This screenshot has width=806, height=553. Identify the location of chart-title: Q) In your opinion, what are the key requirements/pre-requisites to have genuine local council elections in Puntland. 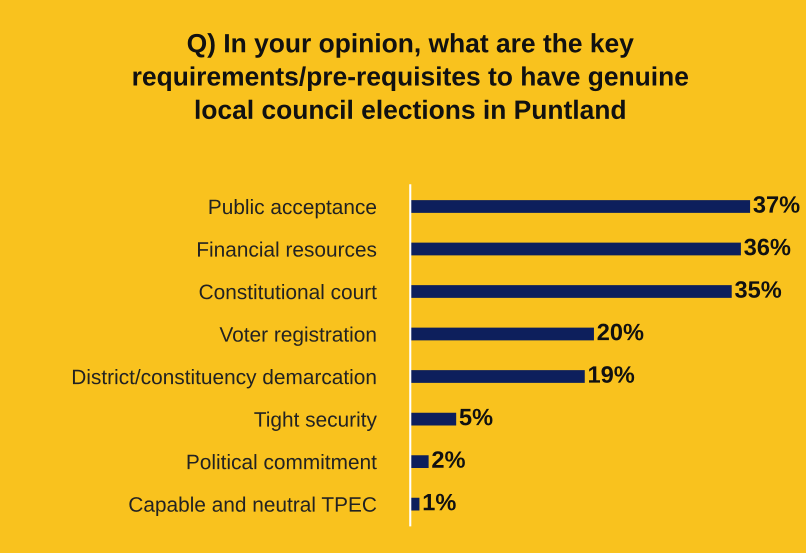
(410, 76).